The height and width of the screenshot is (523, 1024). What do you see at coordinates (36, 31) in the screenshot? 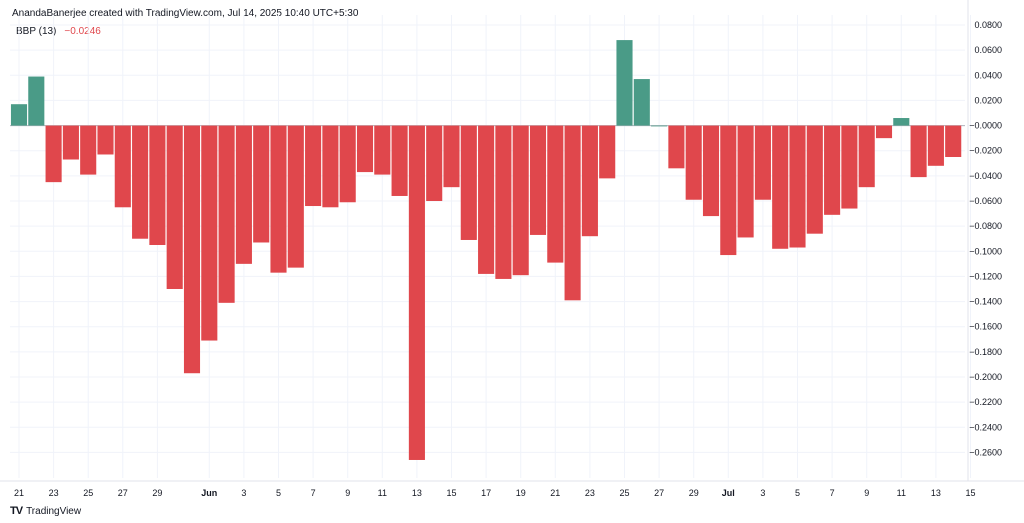
I see `indicator-name: BBP (13)` at bounding box center [36, 31].